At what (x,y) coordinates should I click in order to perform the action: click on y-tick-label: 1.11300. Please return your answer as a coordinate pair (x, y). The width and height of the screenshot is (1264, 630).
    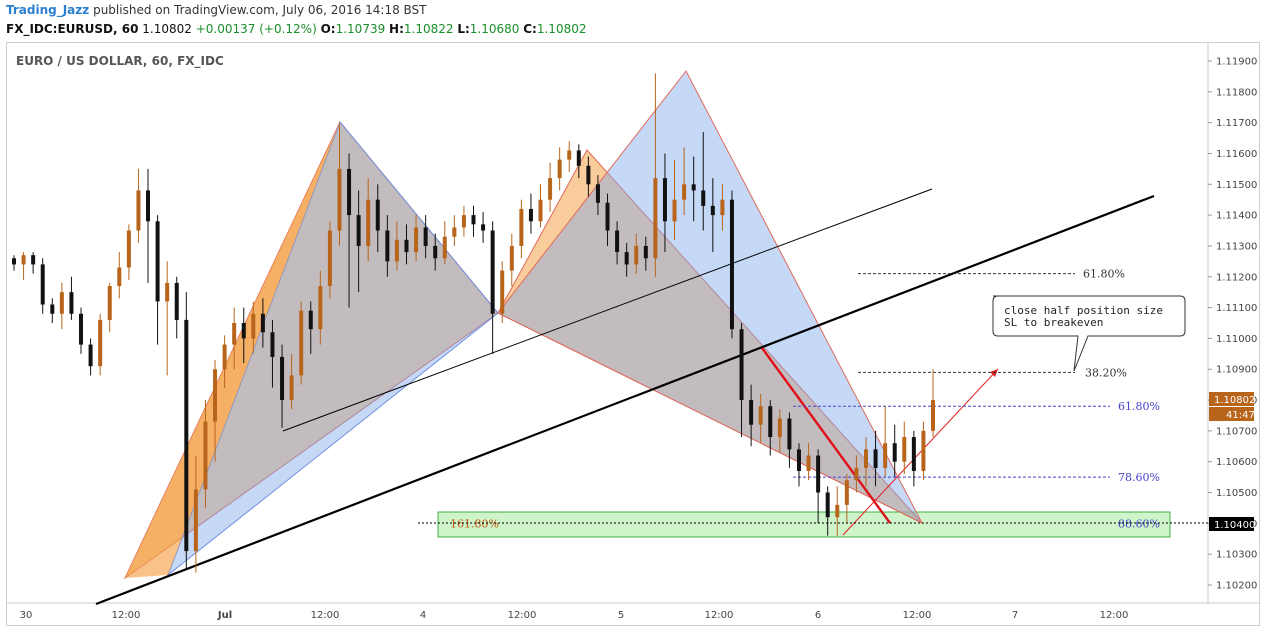
    Looking at the image, I should click on (1236, 246).